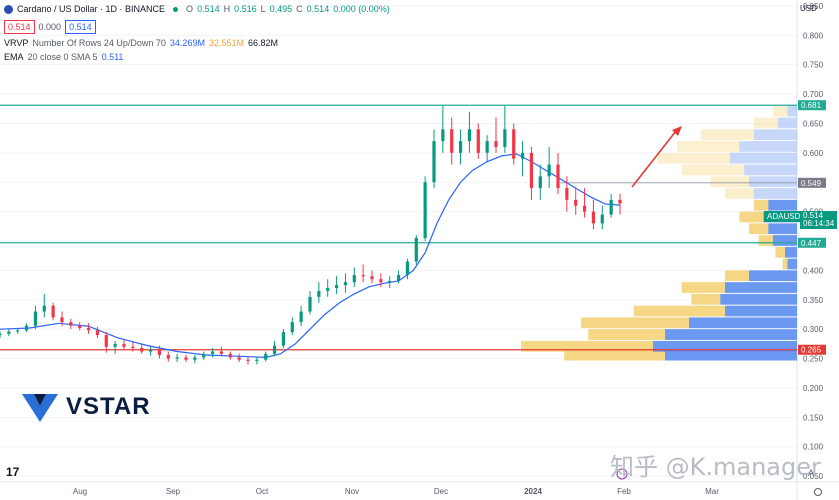  What do you see at coordinates (811, 243) in the screenshot?
I see `level-price-tag-label: 0.447` at bounding box center [811, 243].